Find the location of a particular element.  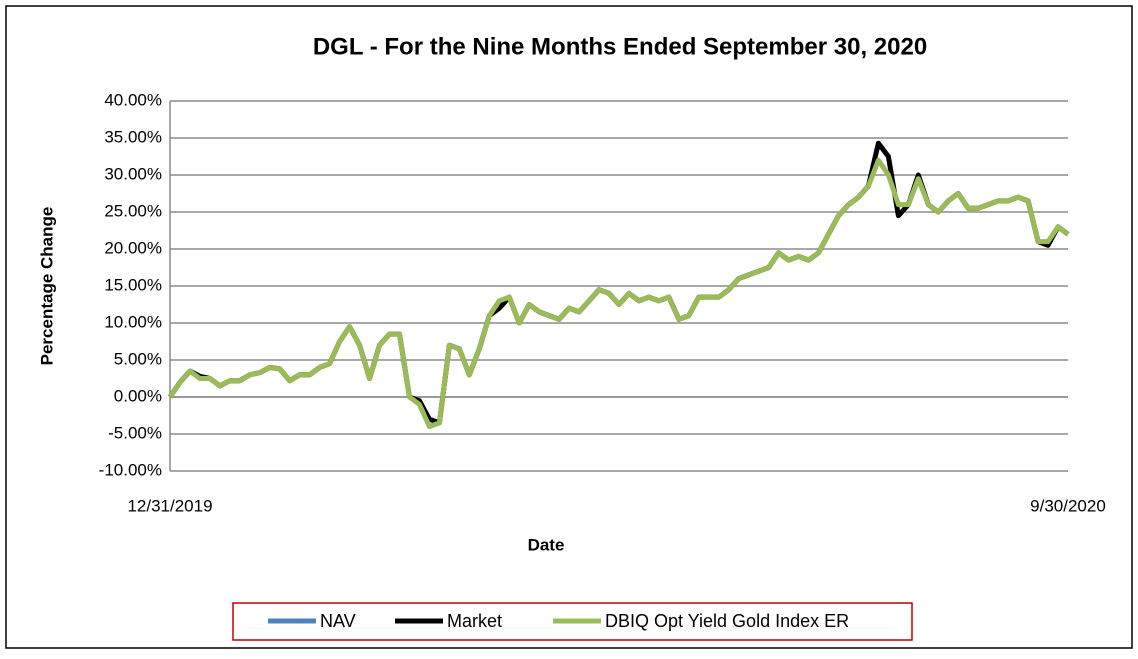

y-tick-label: 15.00% is located at coordinates (133, 284).